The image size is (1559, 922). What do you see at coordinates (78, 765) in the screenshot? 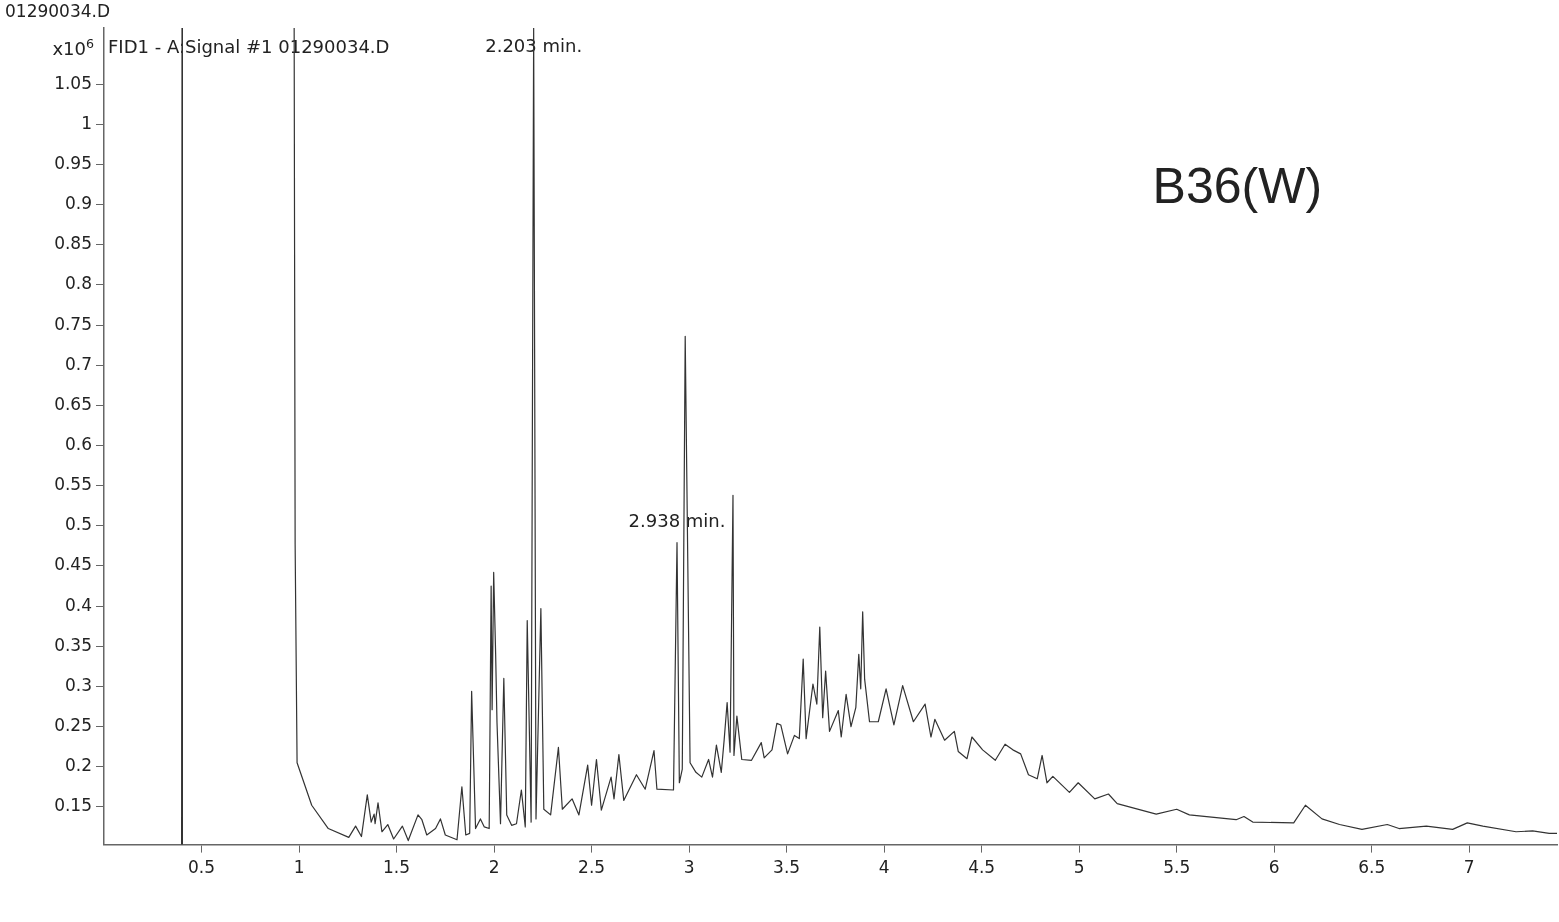
I see `y-tick-label: 0.2` at bounding box center [78, 765].